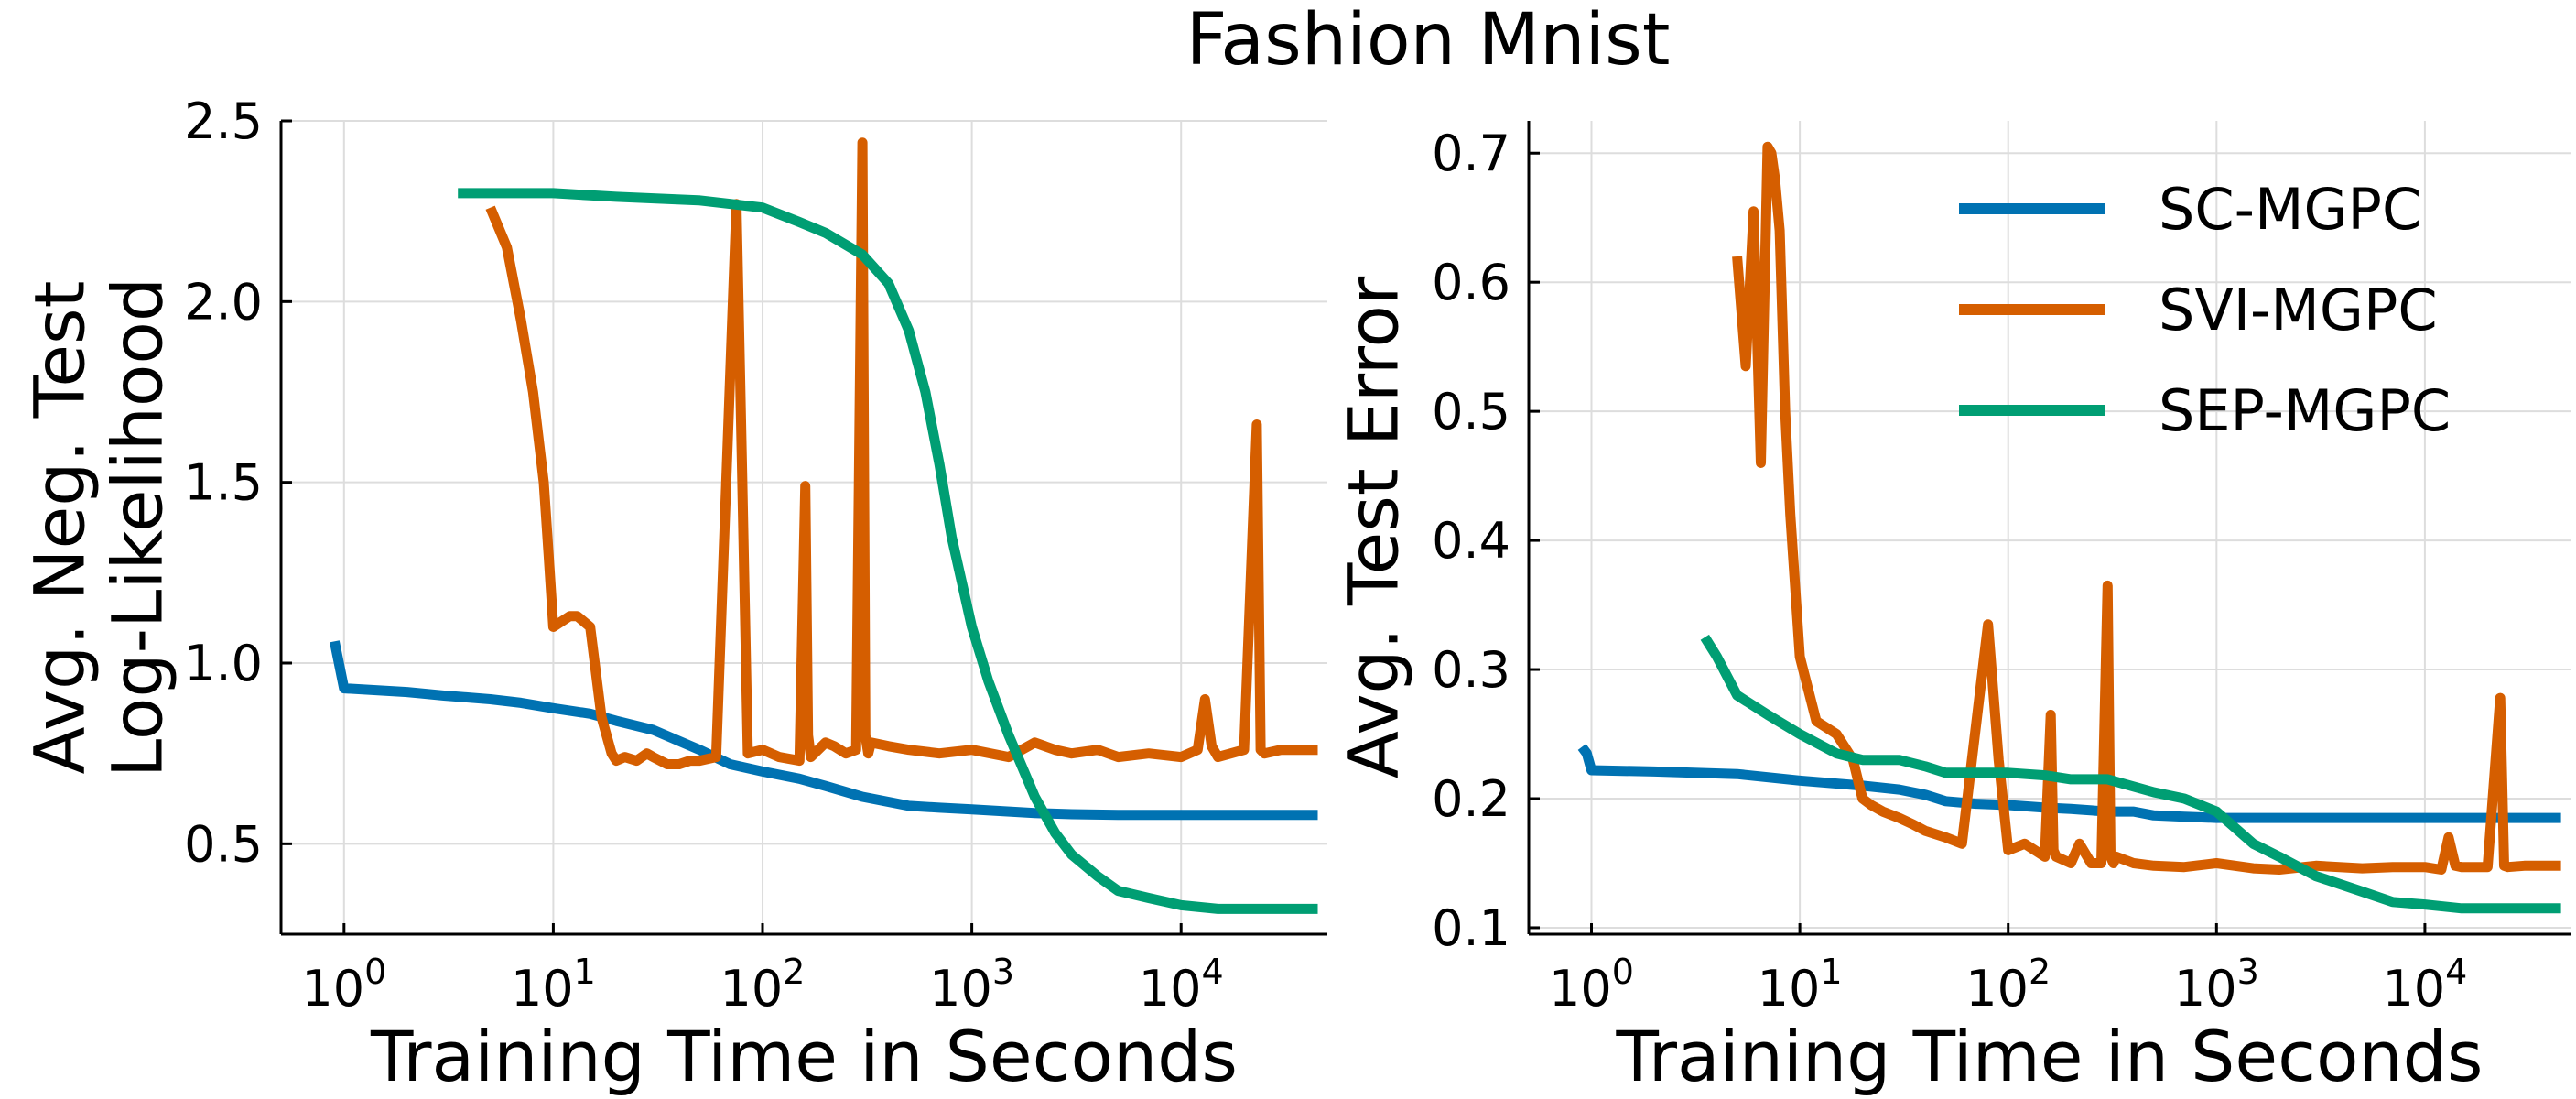 The width and height of the screenshot is (2576, 1099). What do you see at coordinates (1471, 670) in the screenshot?
I see `y-tick-label: 0.3` at bounding box center [1471, 670].